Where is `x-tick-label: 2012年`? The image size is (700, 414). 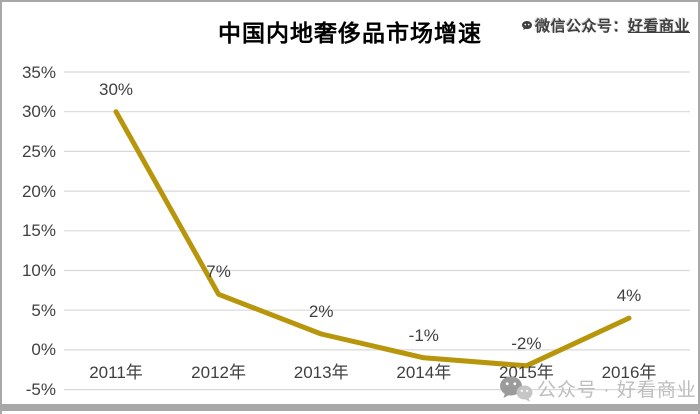 x-tick-label: 2012年 is located at coordinates (218, 372).